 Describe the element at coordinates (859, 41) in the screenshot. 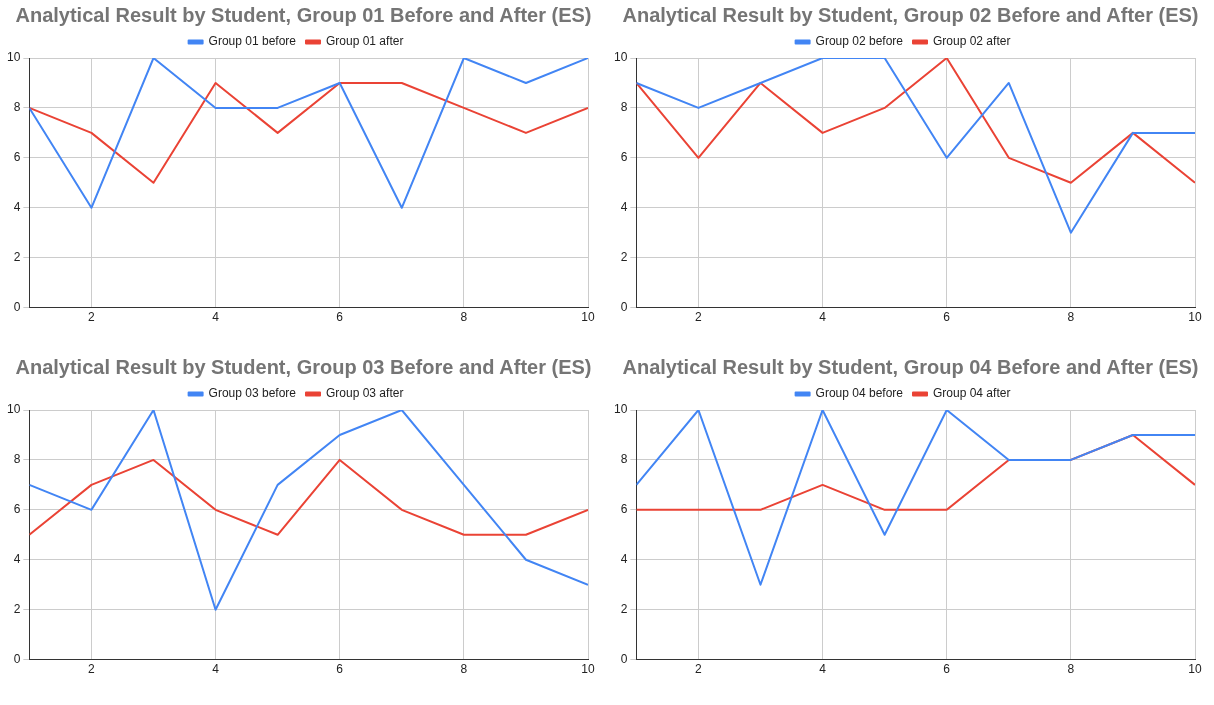

I see `legend-label: Group 02 before` at that location.